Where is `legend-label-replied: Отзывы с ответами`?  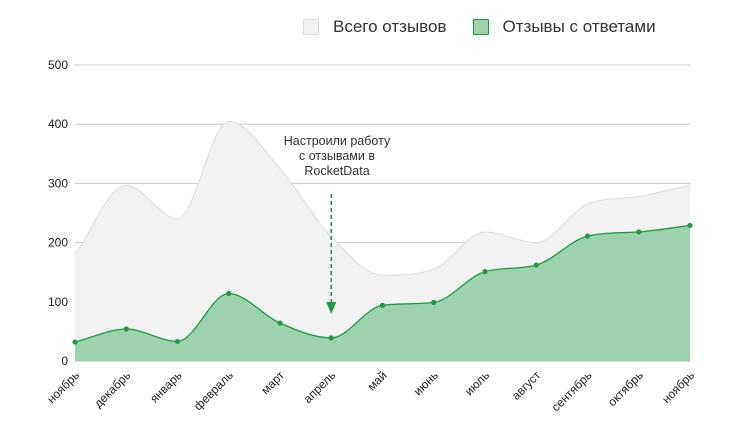
legend-label-replied: Отзывы с ответами is located at coordinates (579, 26).